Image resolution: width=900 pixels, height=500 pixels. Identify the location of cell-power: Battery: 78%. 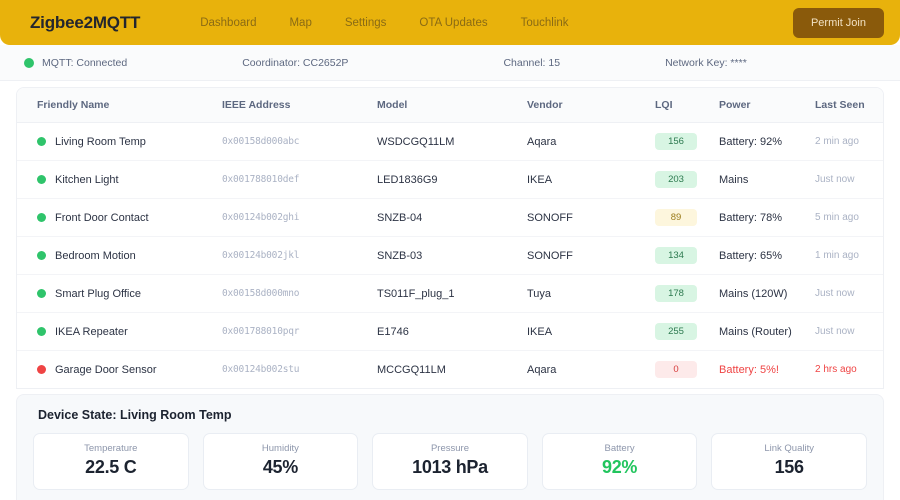
(767, 217).